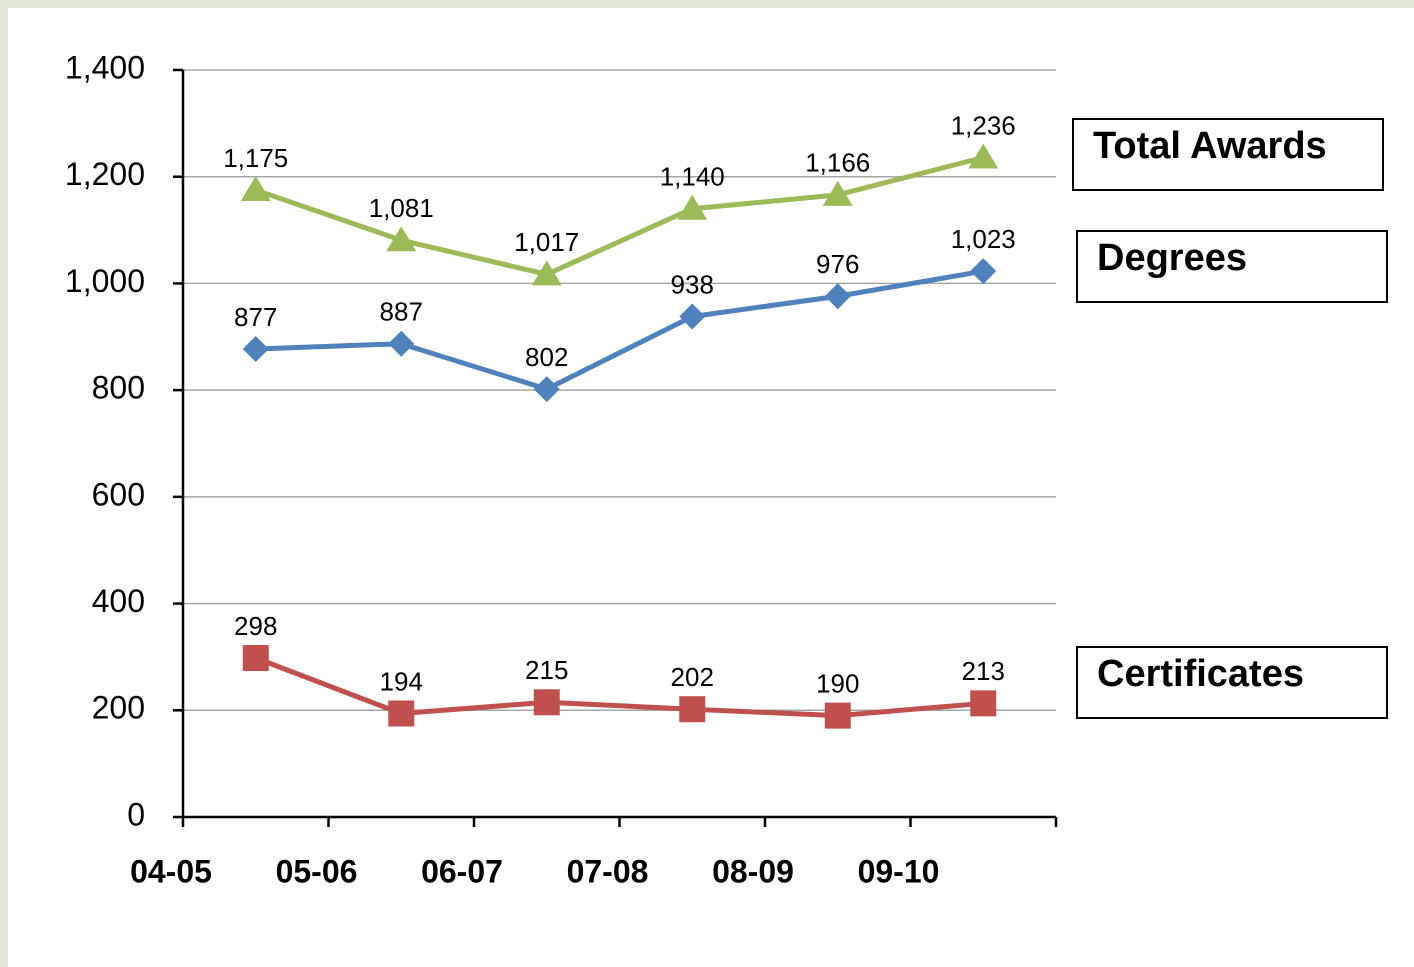 The image size is (1414, 967). Describe the element at coordinates (118, 494) in the screenshot. I see `y-tick-label: 600` at that location.